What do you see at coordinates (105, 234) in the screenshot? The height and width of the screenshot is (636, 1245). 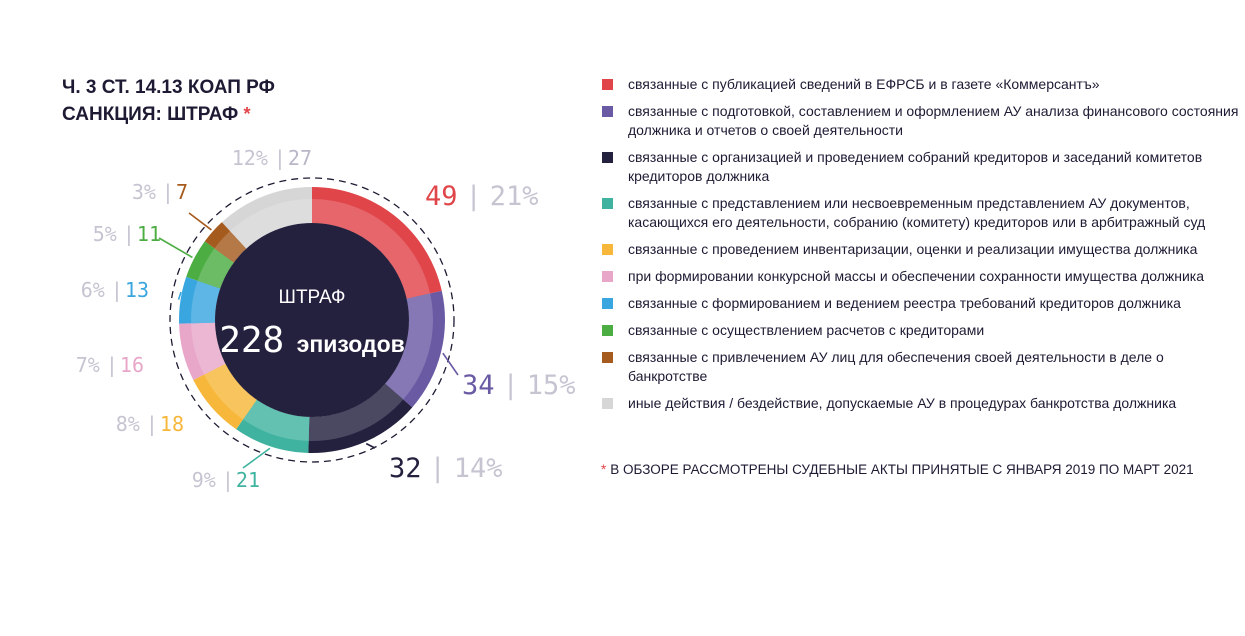 I see `slice-percent: 5%` at bounding box center [105, 234].